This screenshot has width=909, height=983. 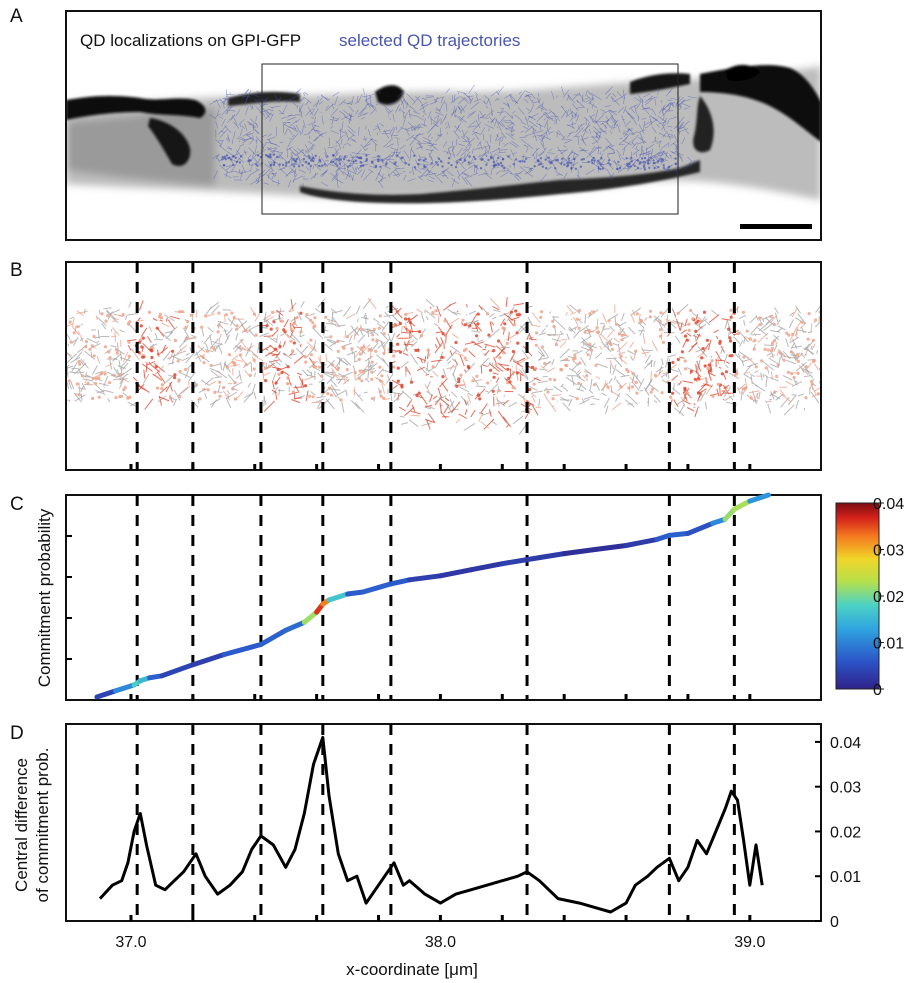 What do you see at coordinates (845, 788) in the screenshot?
I see `d-y-tick-label-3: 0.03` at bounding box center [845, 788].